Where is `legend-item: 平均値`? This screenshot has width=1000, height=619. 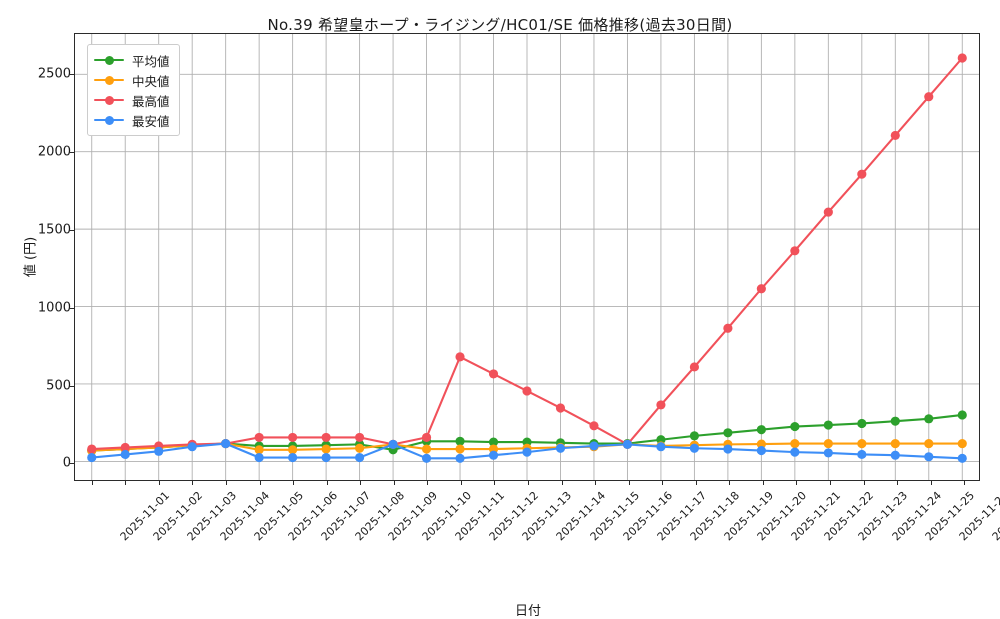 legend-item: 平均値 is located at coordinates (132, 60).